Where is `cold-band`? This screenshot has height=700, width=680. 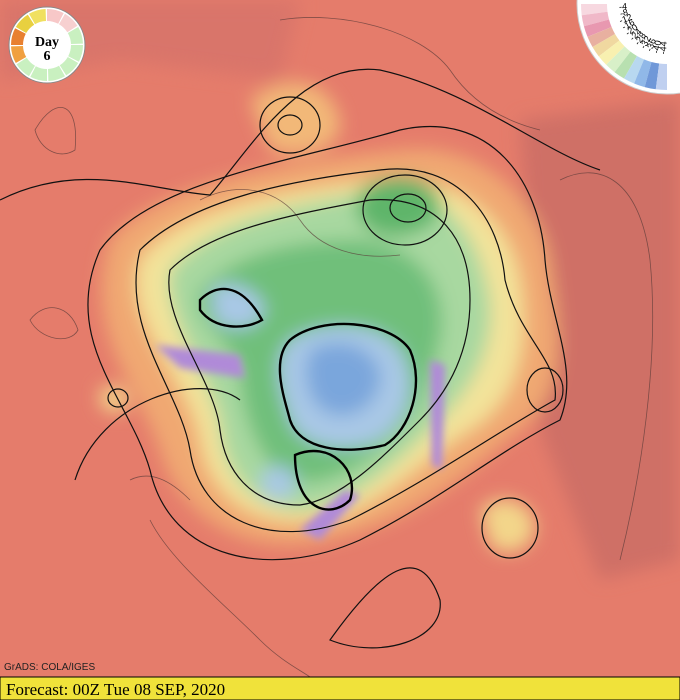
cold-band is located at coordinates (300, 442).